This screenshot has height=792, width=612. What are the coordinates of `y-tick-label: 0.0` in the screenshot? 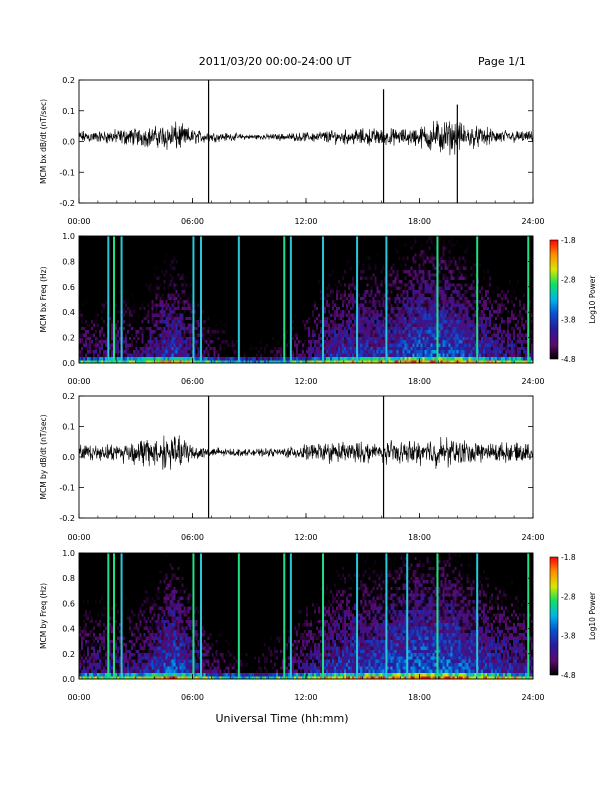 It's located at (68, 142).